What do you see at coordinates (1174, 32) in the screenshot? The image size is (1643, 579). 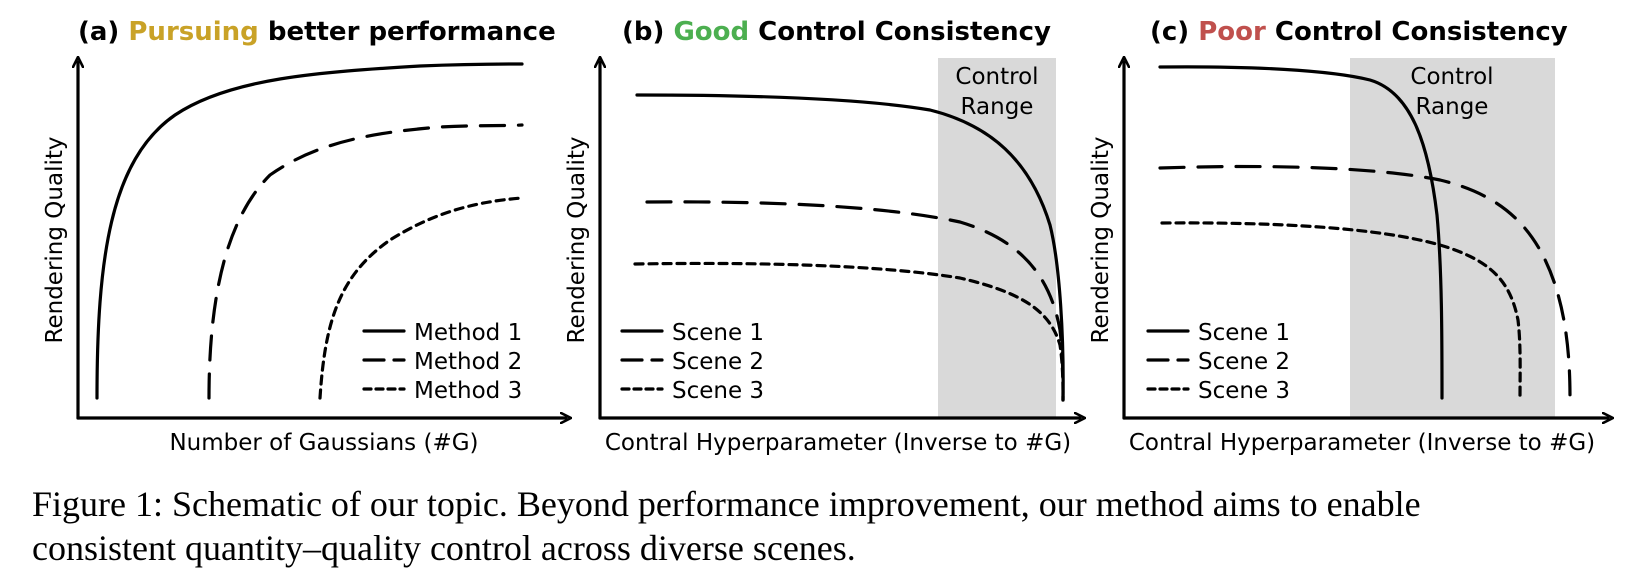 I see `panel-c-title-prefix: (c)` at bounding box center [1174, 32].